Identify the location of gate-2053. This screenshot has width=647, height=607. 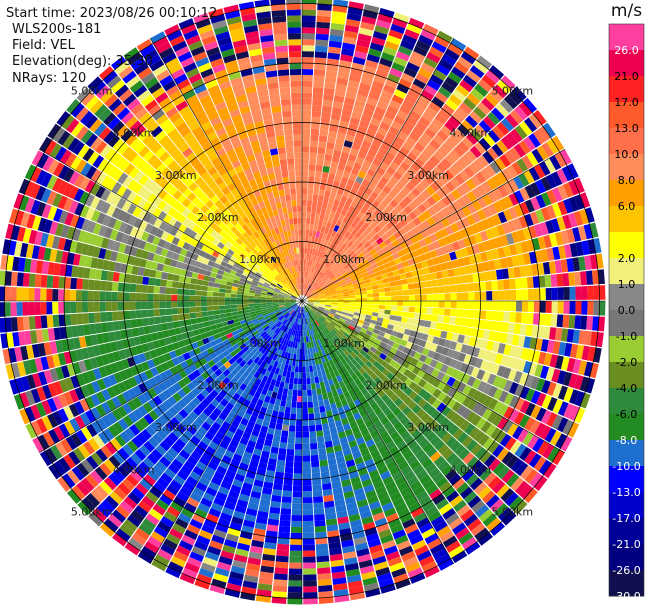
(324, 316).